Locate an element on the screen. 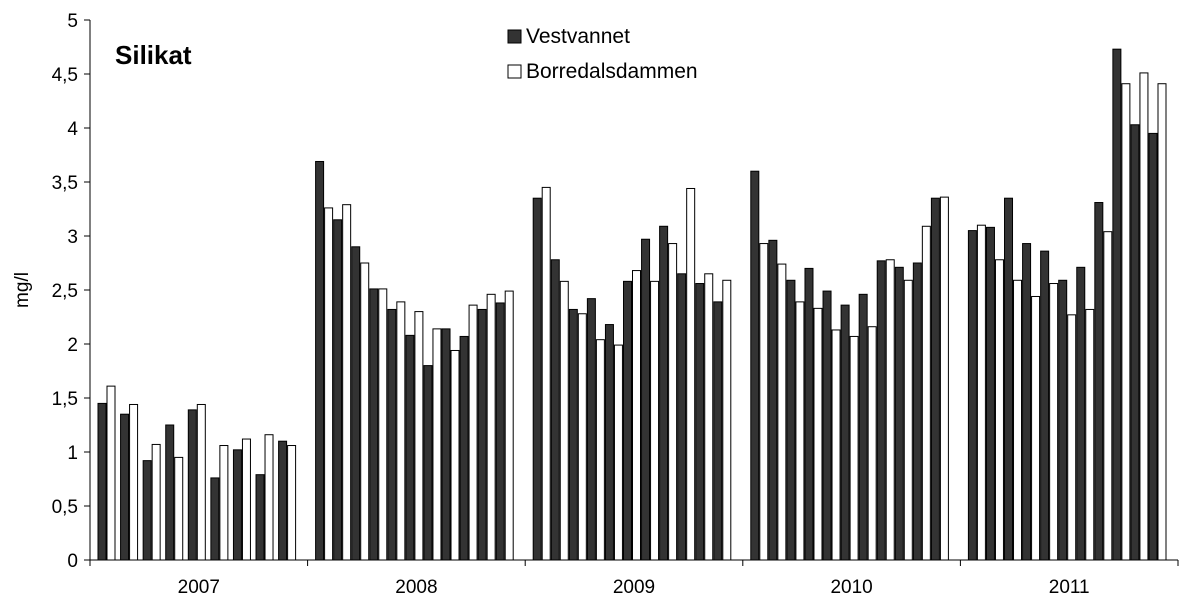 The height and width of the screenshot is (607, 1182). y-tick-label: 0,5 is located at coordinates (65, 507).